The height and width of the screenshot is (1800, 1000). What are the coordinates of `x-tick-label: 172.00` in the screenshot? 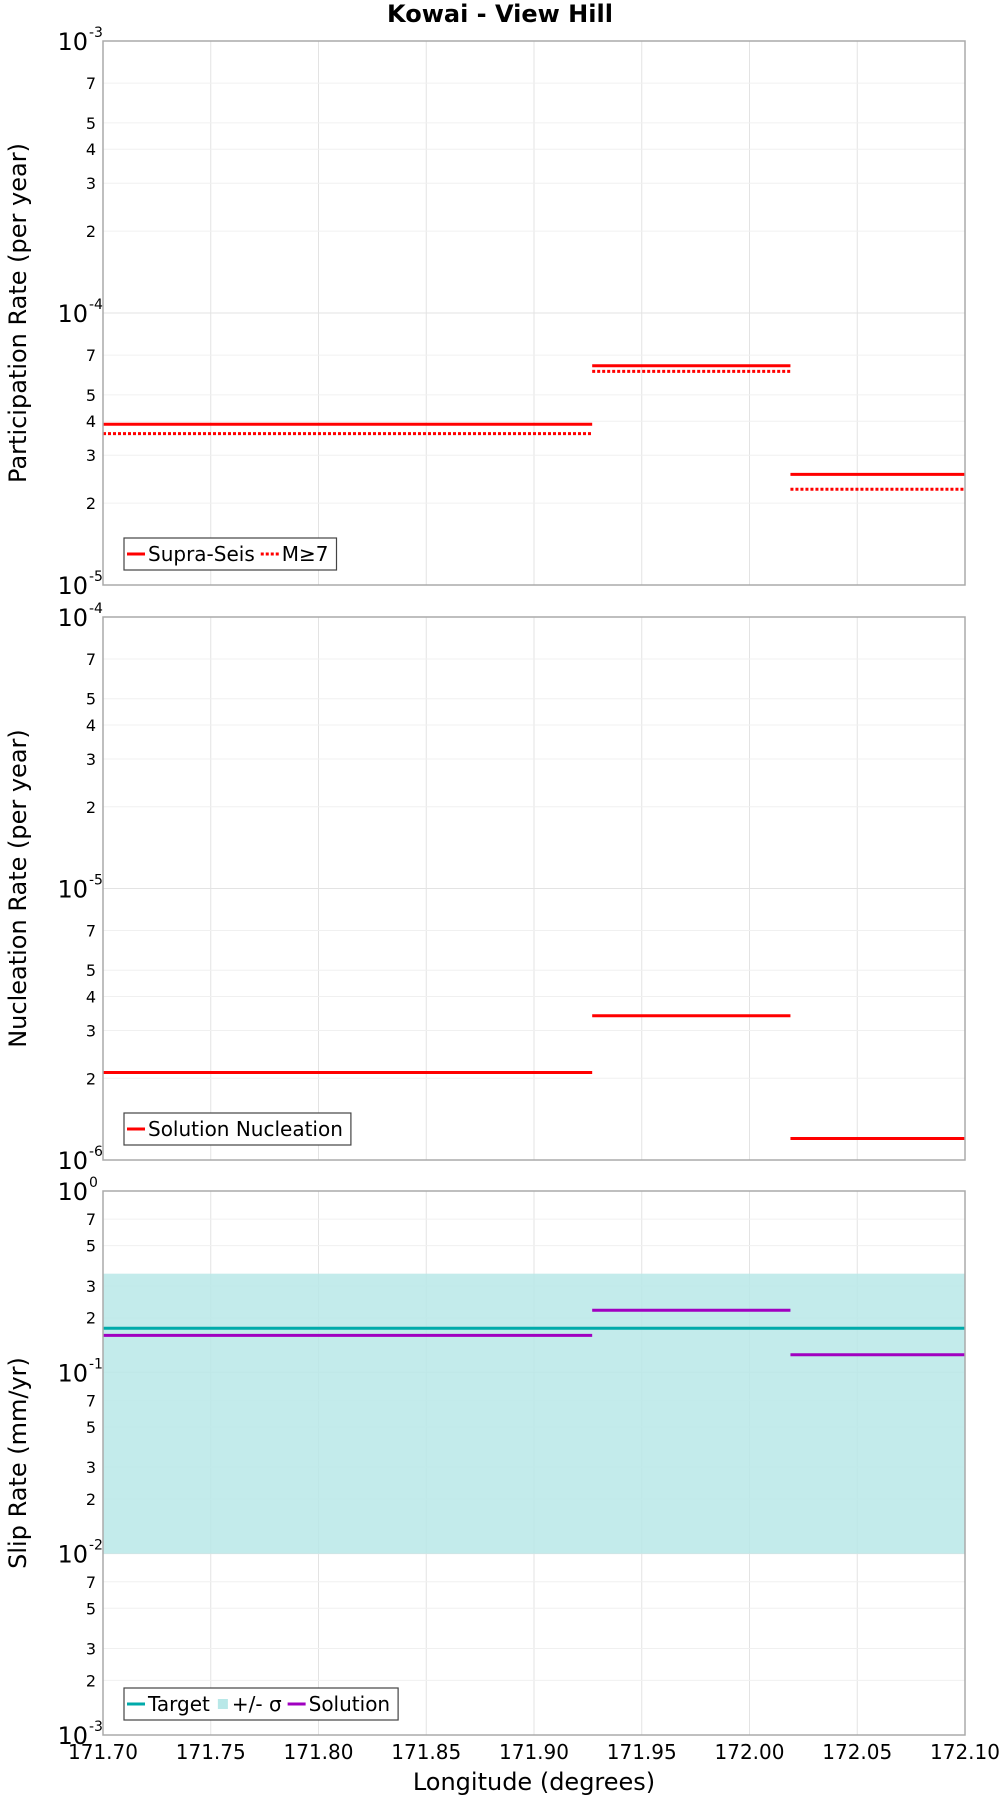 It's located at (750, 1752).